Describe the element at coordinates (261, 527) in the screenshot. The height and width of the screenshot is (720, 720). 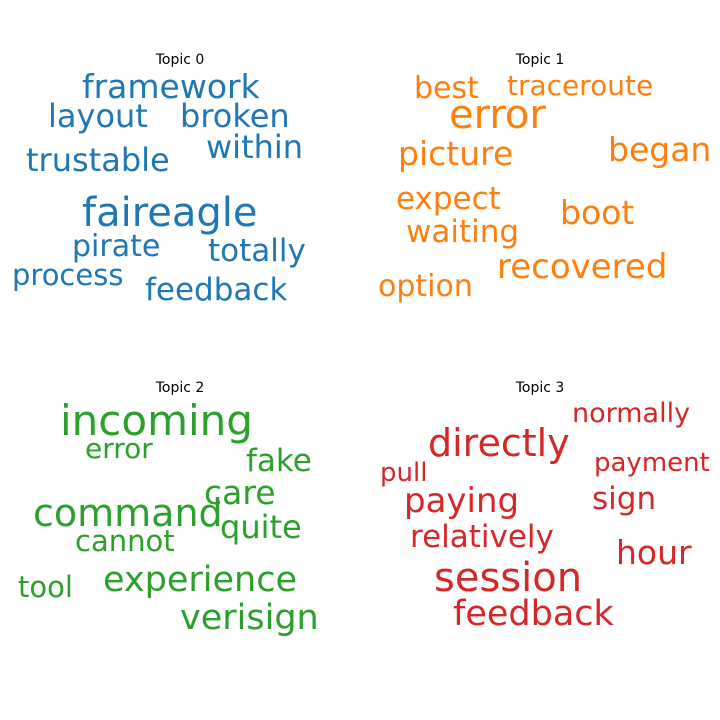
I see `word-quite: quite` at that location.